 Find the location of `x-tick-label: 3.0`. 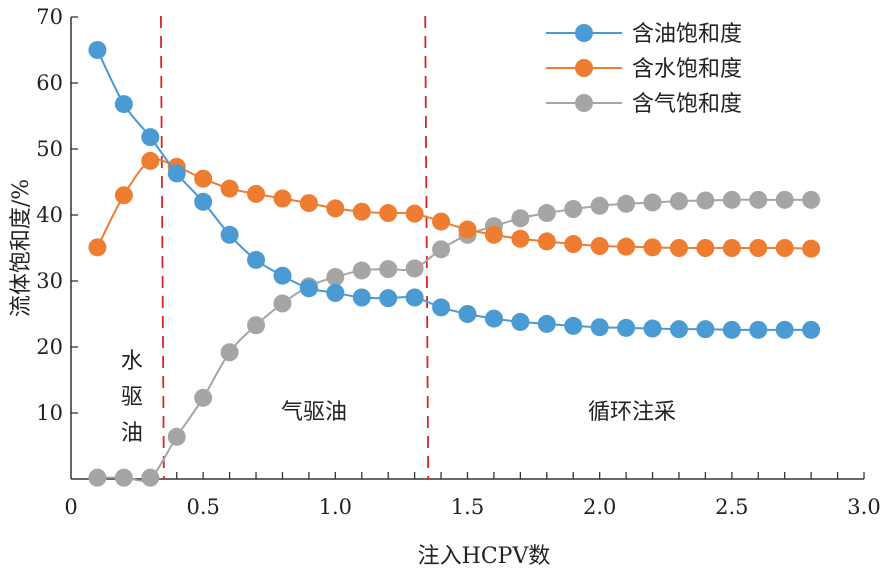

x-tick-label: 3.0 is located at coordinates (863, 507).